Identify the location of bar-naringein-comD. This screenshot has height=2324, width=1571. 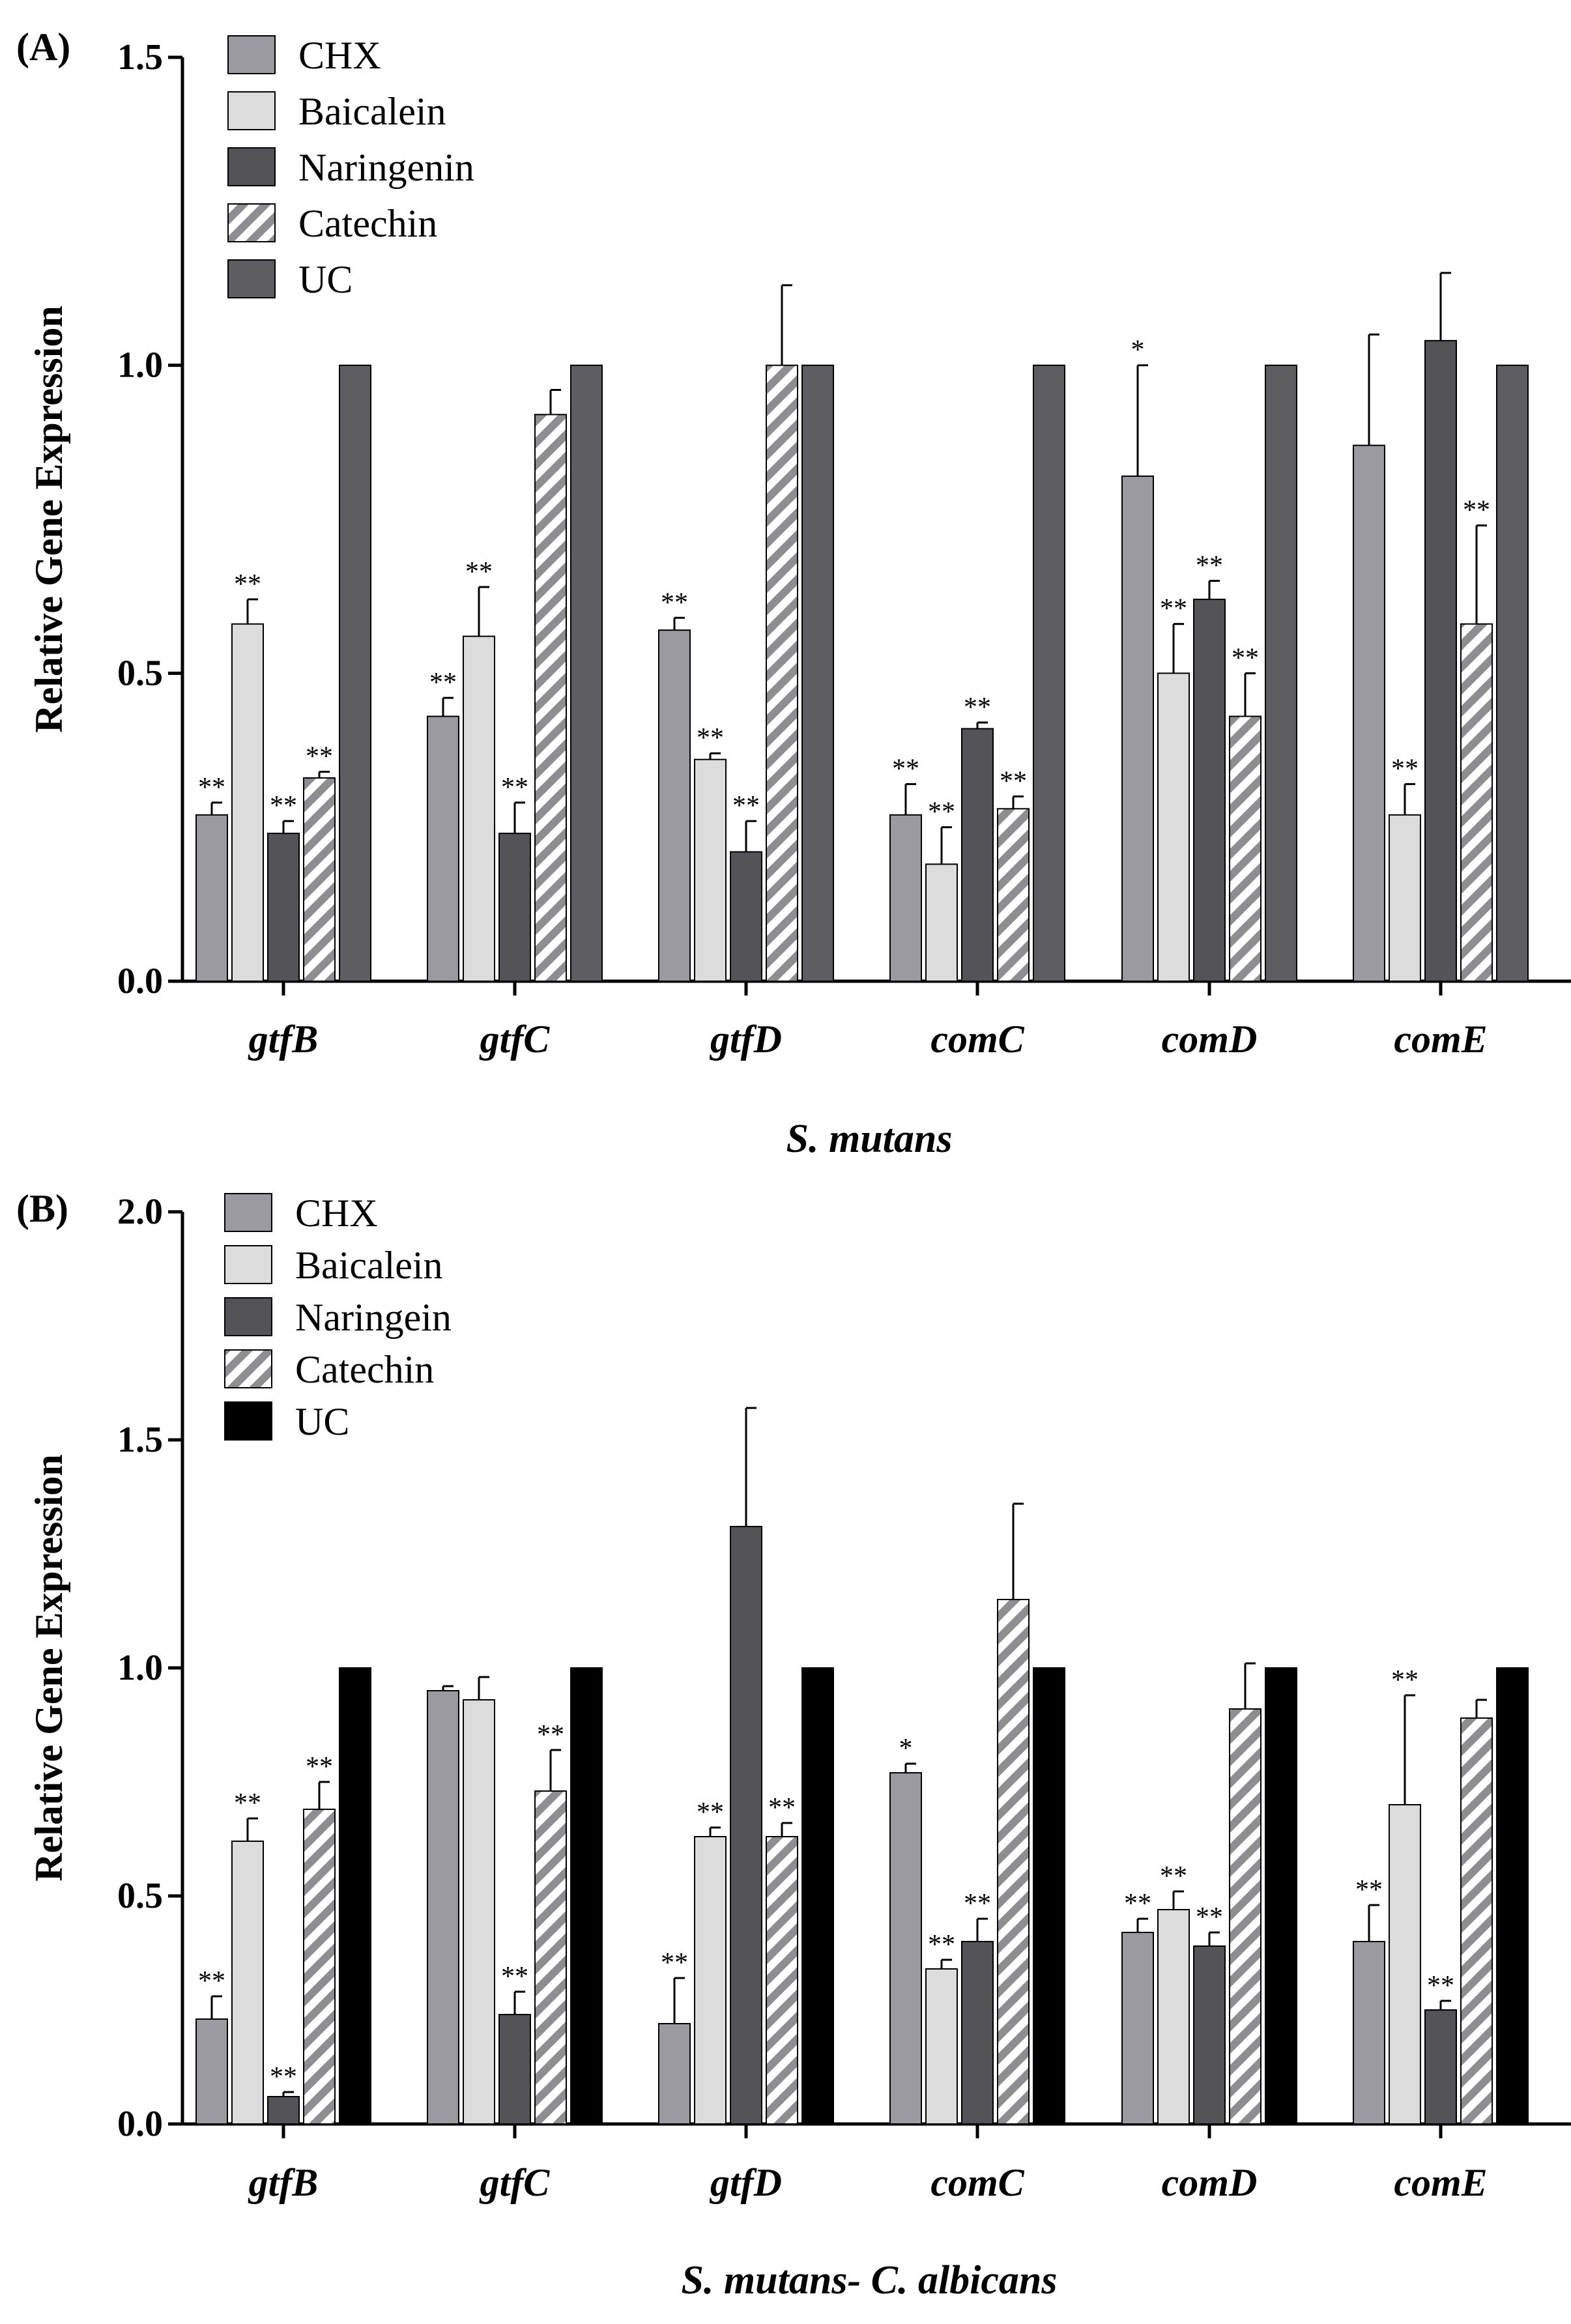
(1209, 2035).